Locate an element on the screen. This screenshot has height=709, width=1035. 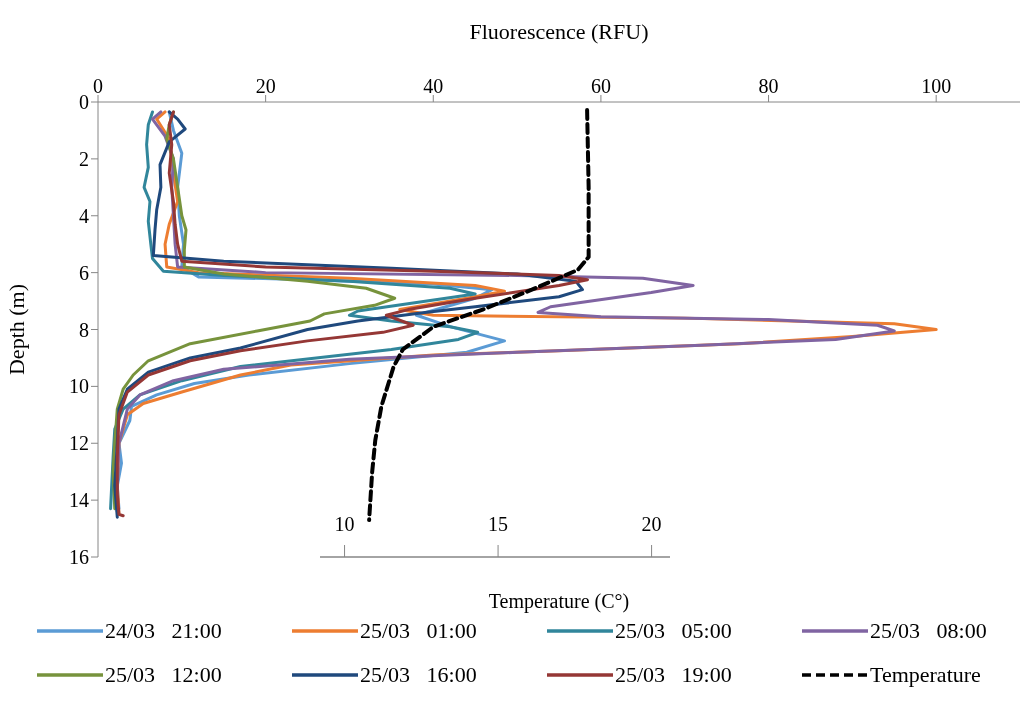
y-axis-title: Depth (m) is located at coordinates (16, 329).